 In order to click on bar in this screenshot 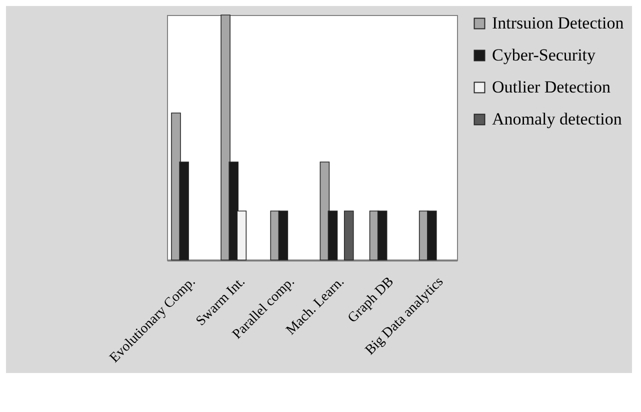, I will do `click(349, 235)`.